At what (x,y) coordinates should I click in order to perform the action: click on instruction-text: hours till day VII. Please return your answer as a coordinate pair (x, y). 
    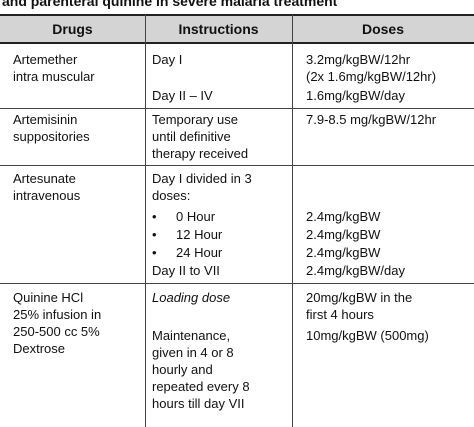
    Looking at the image, I should click on (198, 403).